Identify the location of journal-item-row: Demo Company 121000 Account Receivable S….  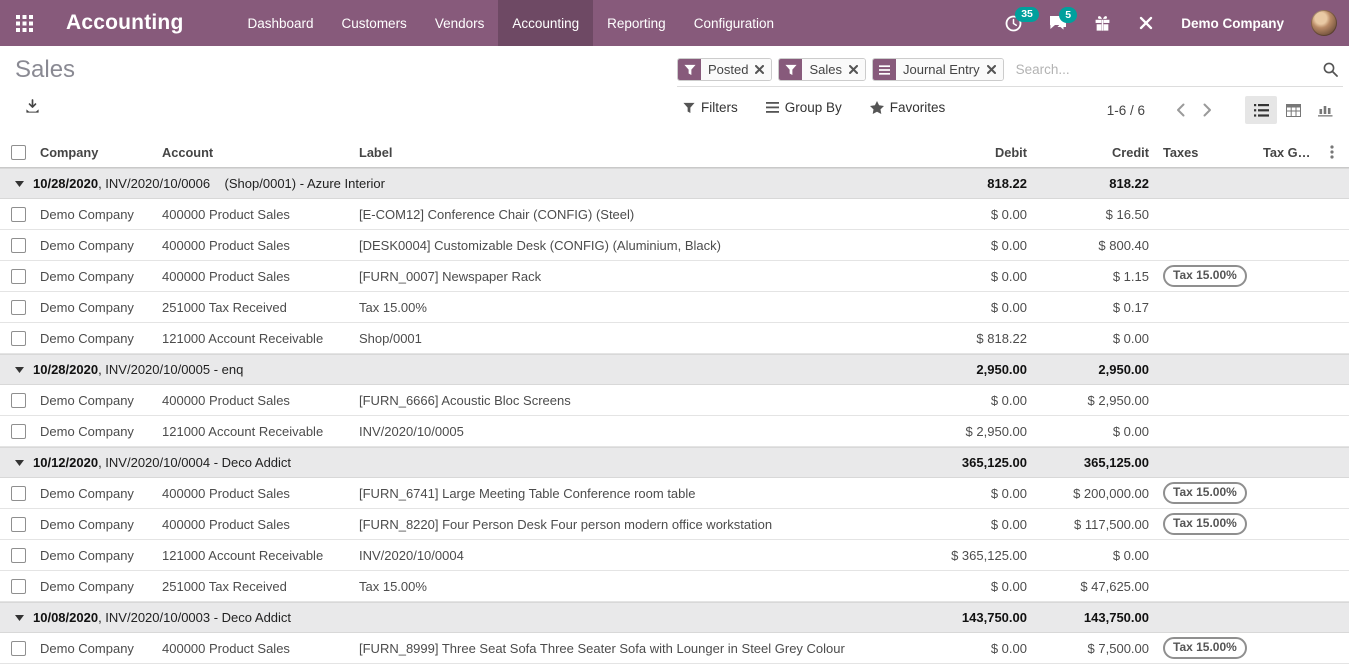
(674, 338).